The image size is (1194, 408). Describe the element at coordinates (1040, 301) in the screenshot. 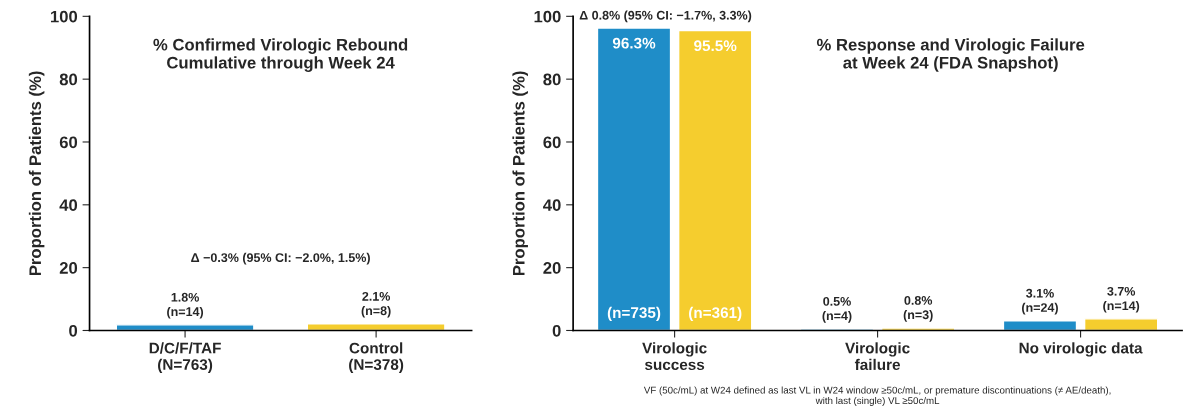

I see `data-label: 3.1% (n=24)` at that location.